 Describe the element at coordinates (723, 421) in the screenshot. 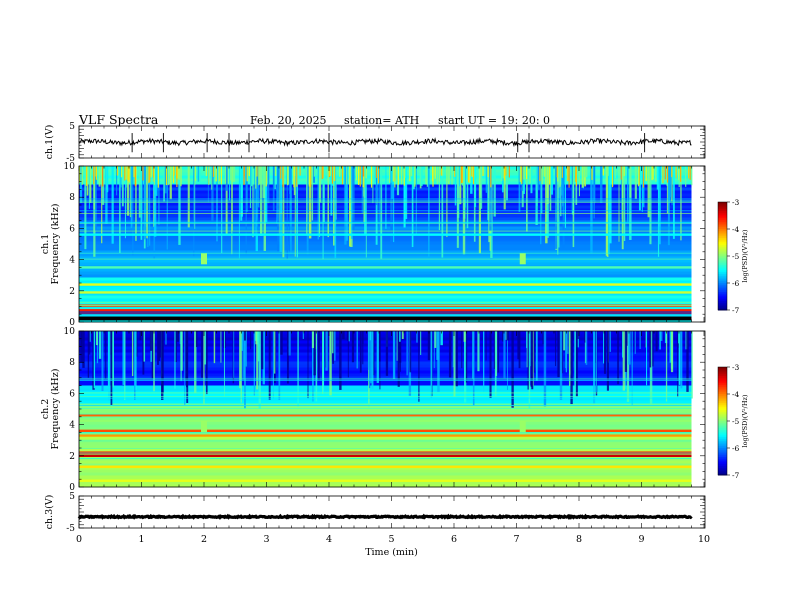

I see `ch2-spectrogram-colorbar` at that location.